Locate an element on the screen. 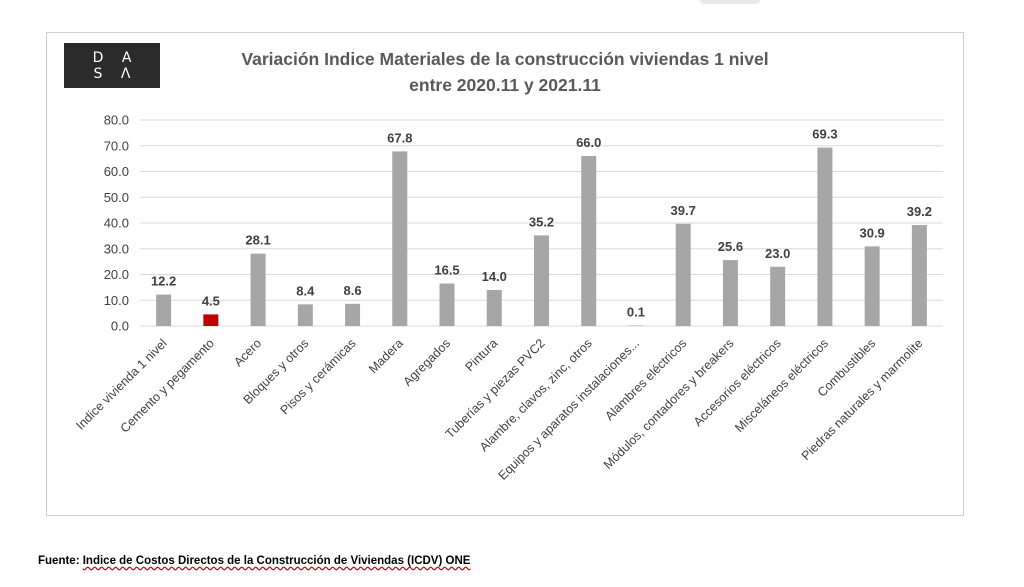 This screenshot has width=1024, height=587. y-tick-label: 60.0 is located at coordinates (116, 171).